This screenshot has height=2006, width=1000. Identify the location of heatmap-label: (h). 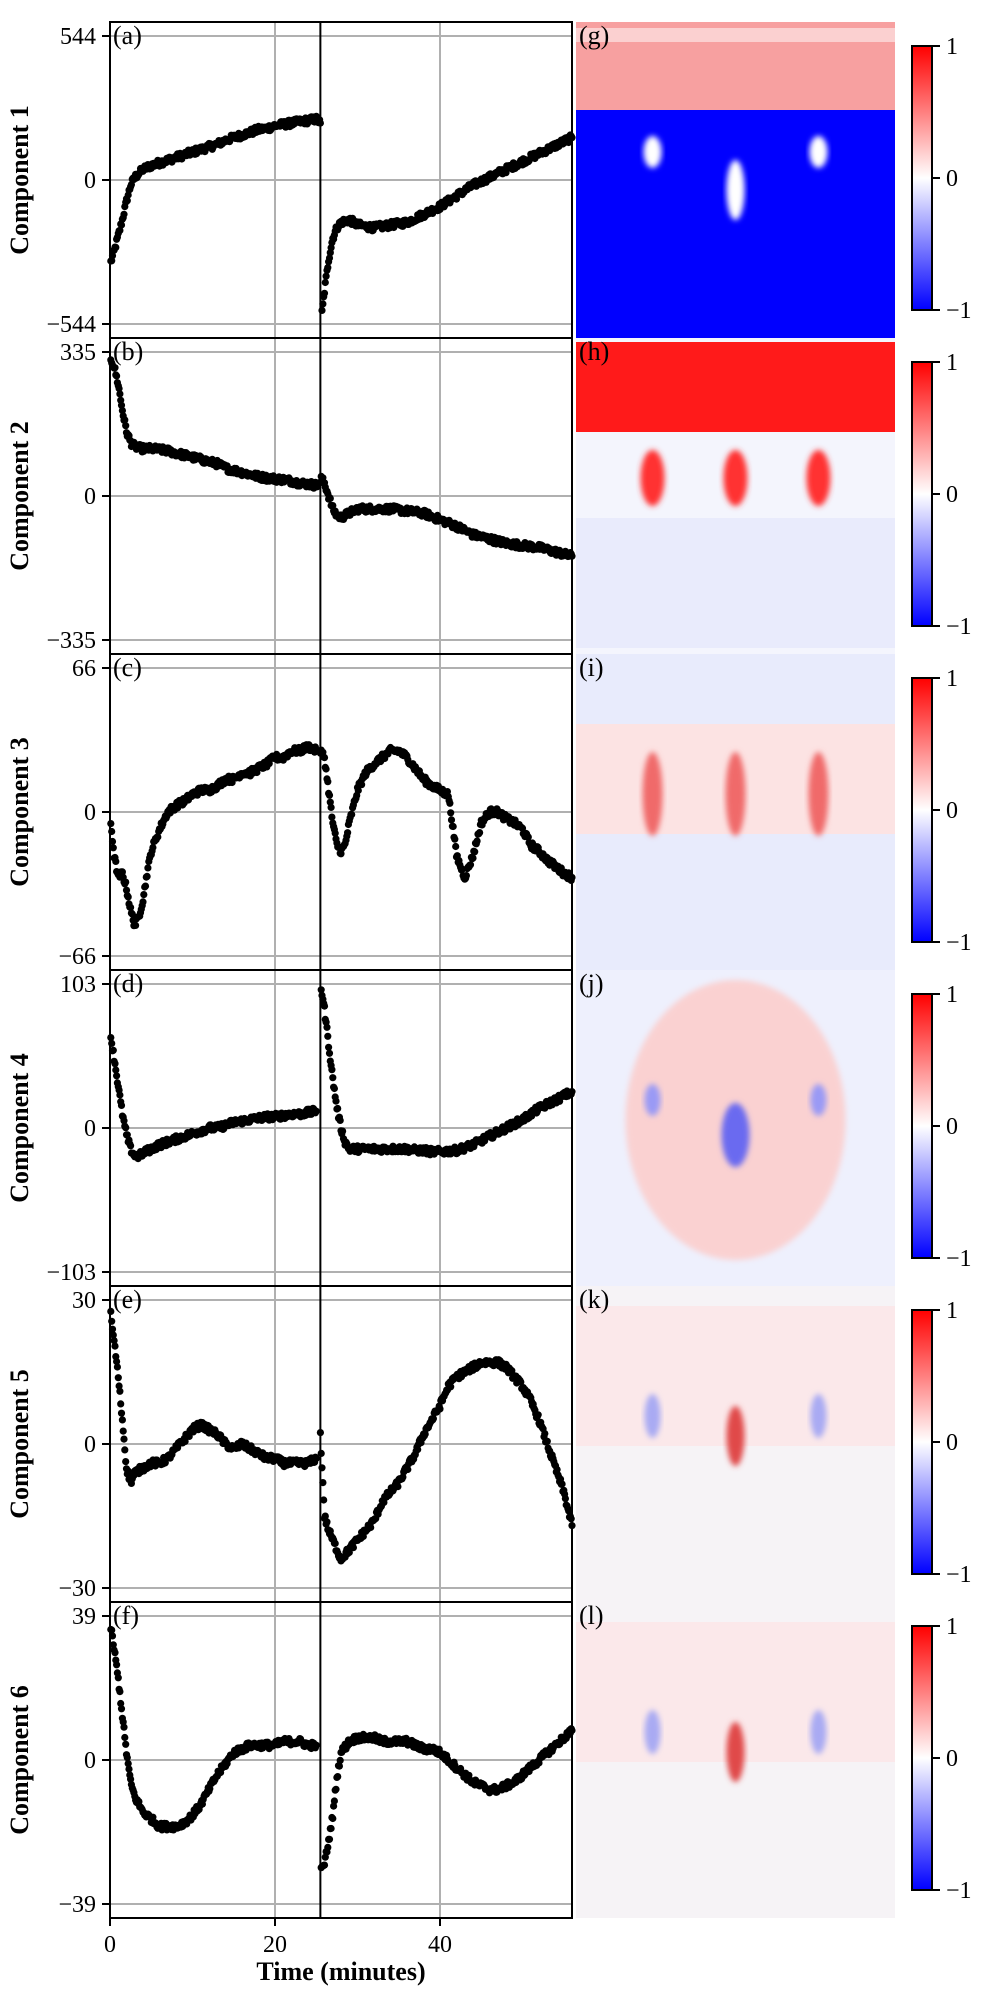
(594, 351).